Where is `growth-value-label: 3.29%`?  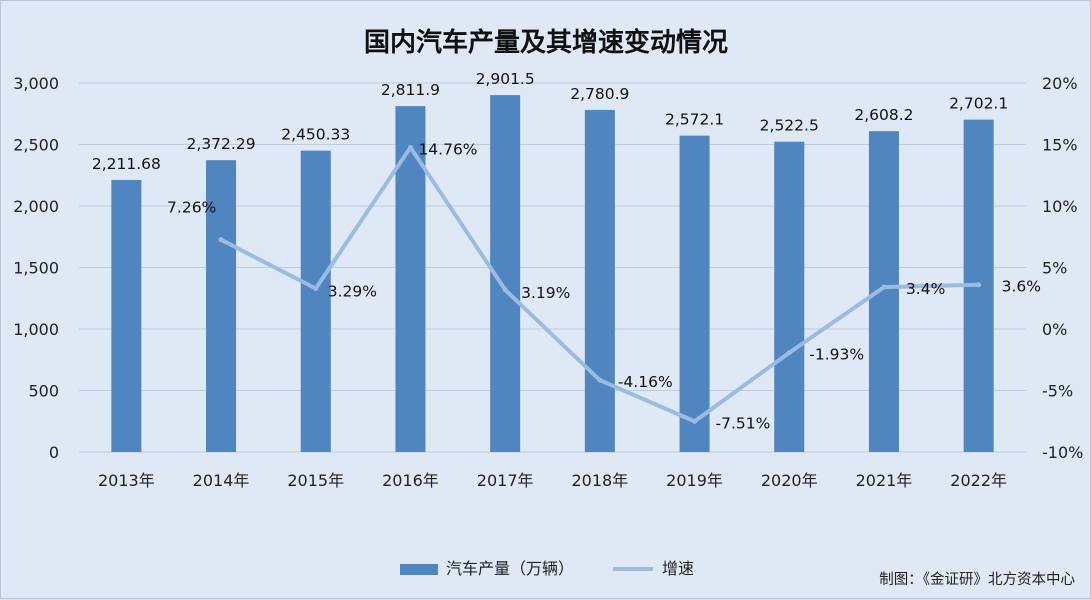
growth-value-label: 3.29% is located at coordinates (352, 292).